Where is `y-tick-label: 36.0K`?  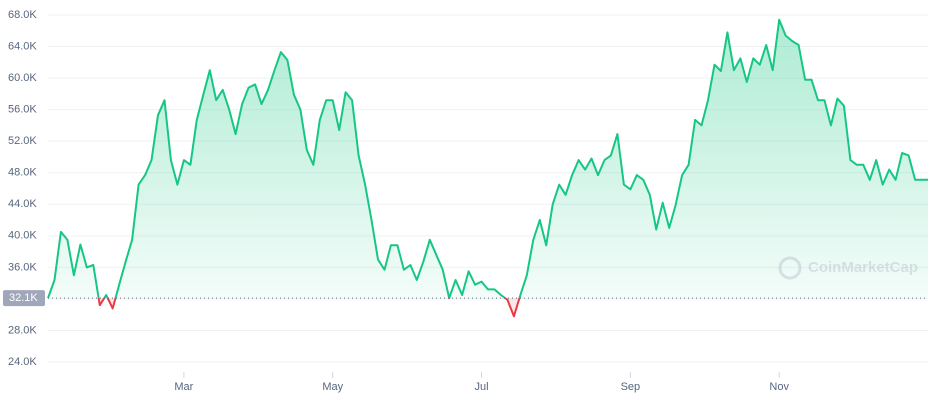 y-tick-label: 36.0K is located at coordinates (22, 267).